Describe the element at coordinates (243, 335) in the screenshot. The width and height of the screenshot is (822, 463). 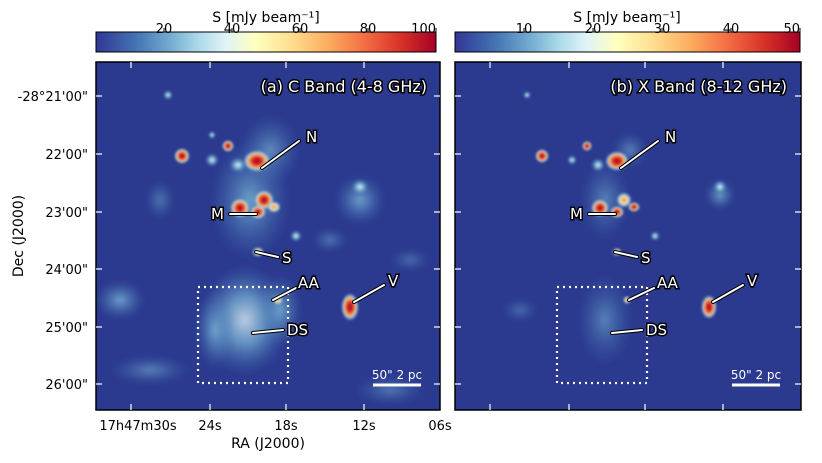
I see `panel-a-ds-box` at that location.